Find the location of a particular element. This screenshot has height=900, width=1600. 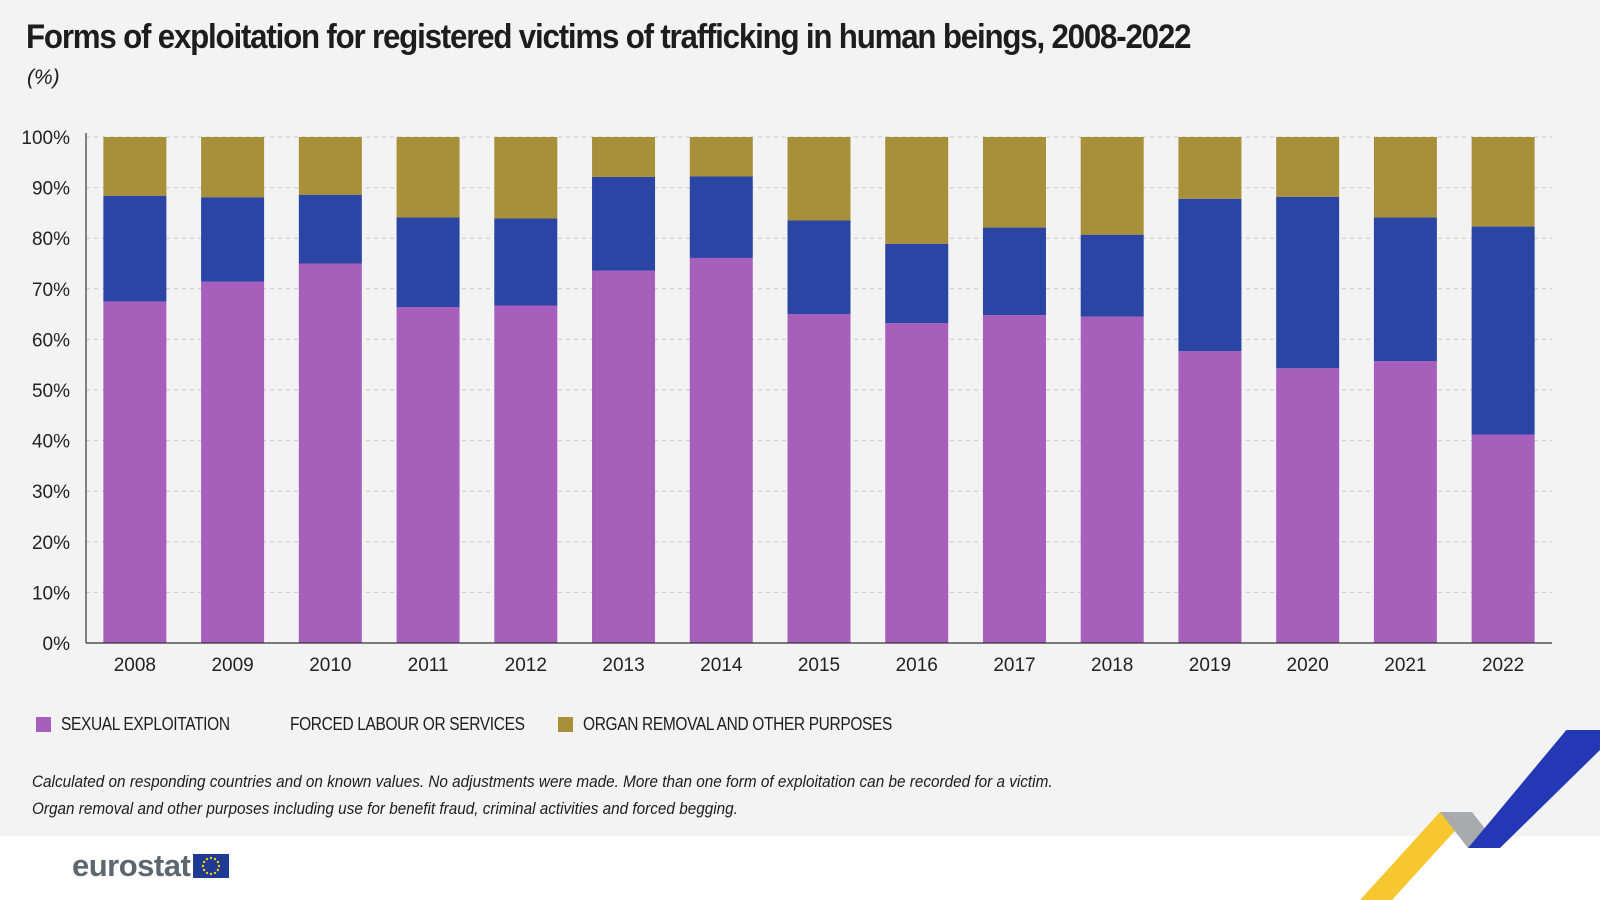

x-tick-label: 2013 is located at coordinates (623, 665).